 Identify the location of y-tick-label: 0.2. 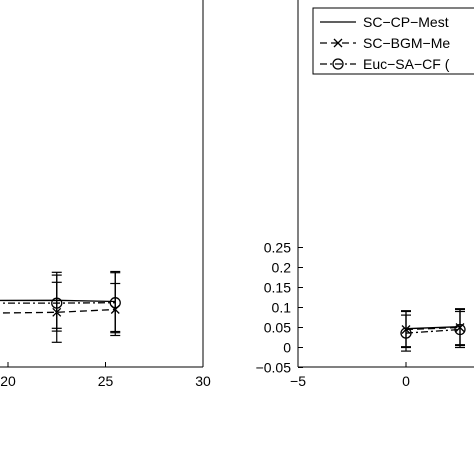
(282, 268).